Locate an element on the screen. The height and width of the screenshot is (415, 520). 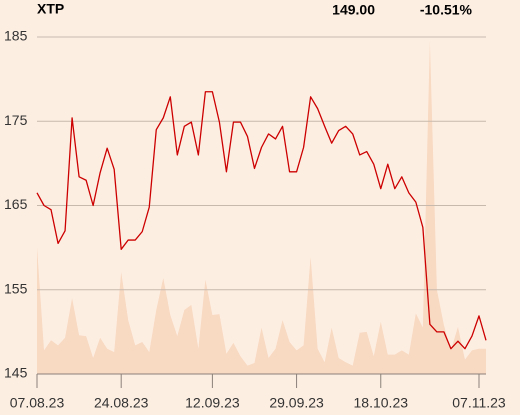
x-tick-label: 18.10.23 is located at coordinates (381, 403).